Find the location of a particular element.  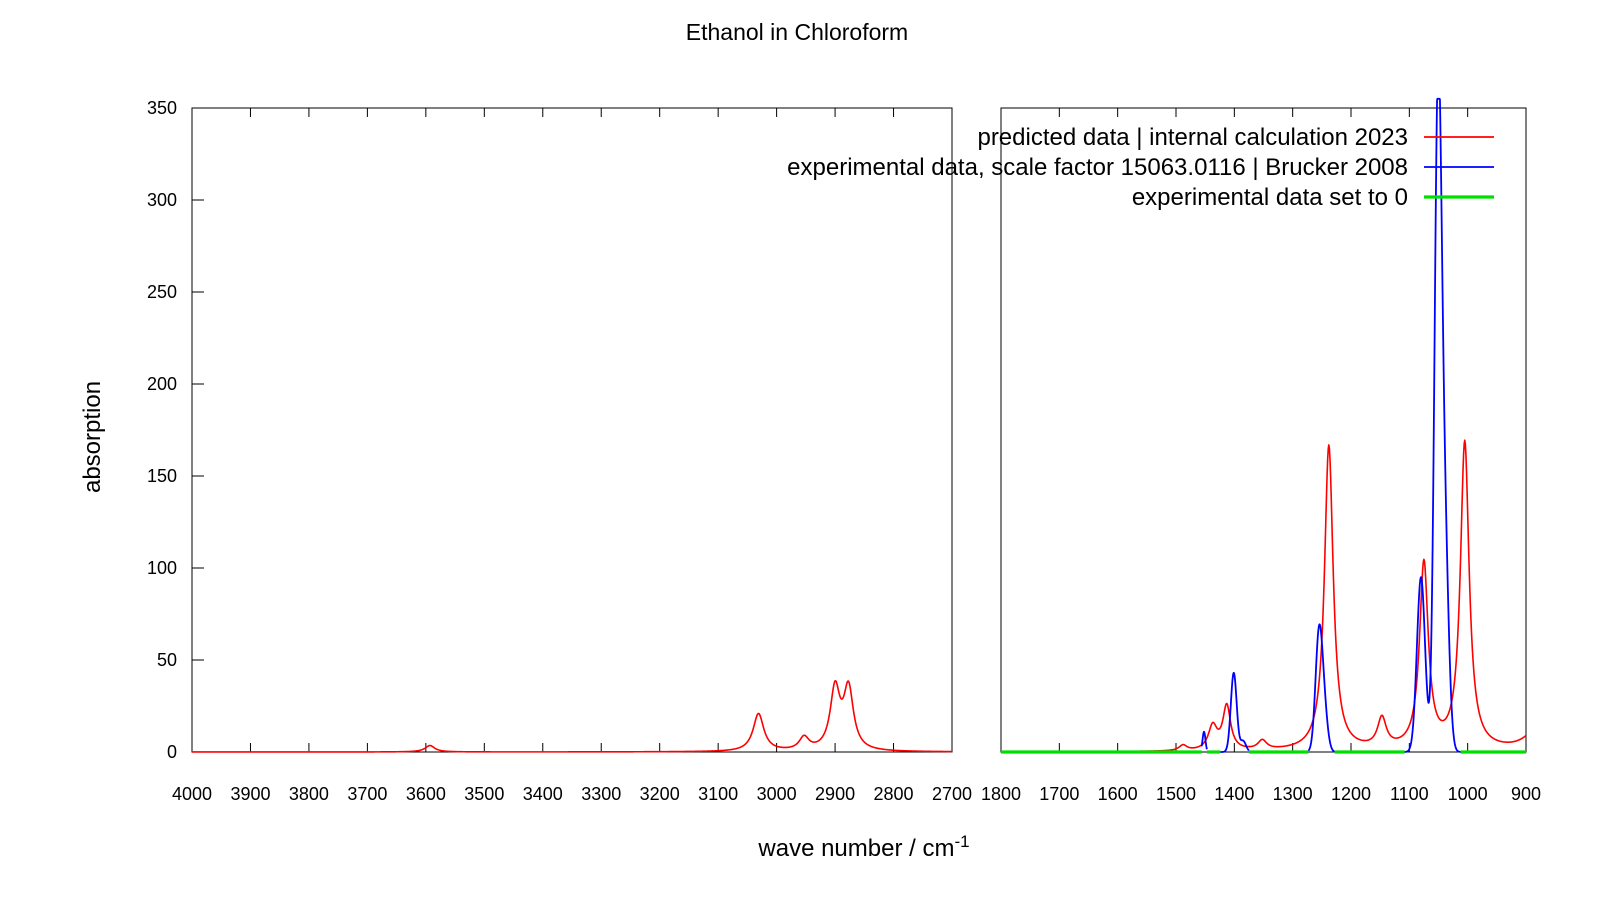

x-axis-label-text: wave number / cm is located at coordinates (855, 848).